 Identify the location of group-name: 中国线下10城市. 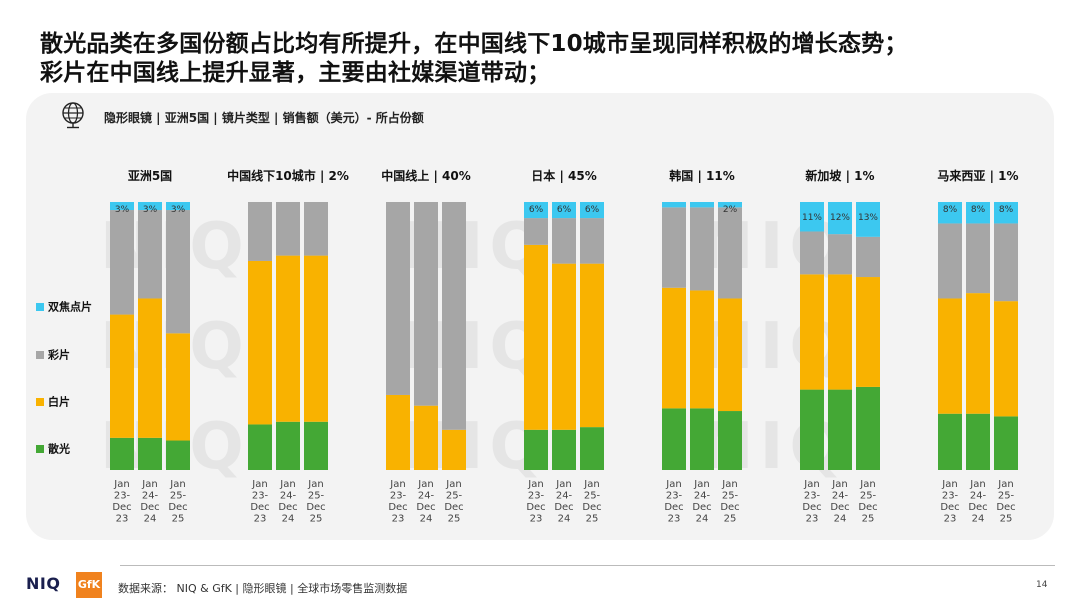
(271, 175).